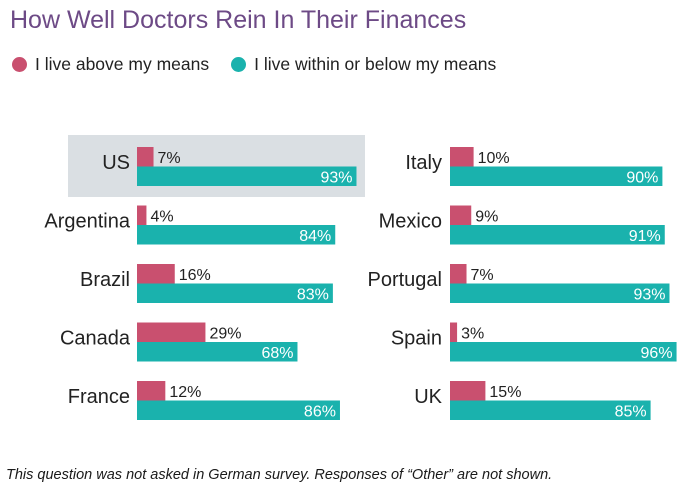 This screenshot has height=494, width=690. I want to click on highlight-box-us, so click(216, 166).